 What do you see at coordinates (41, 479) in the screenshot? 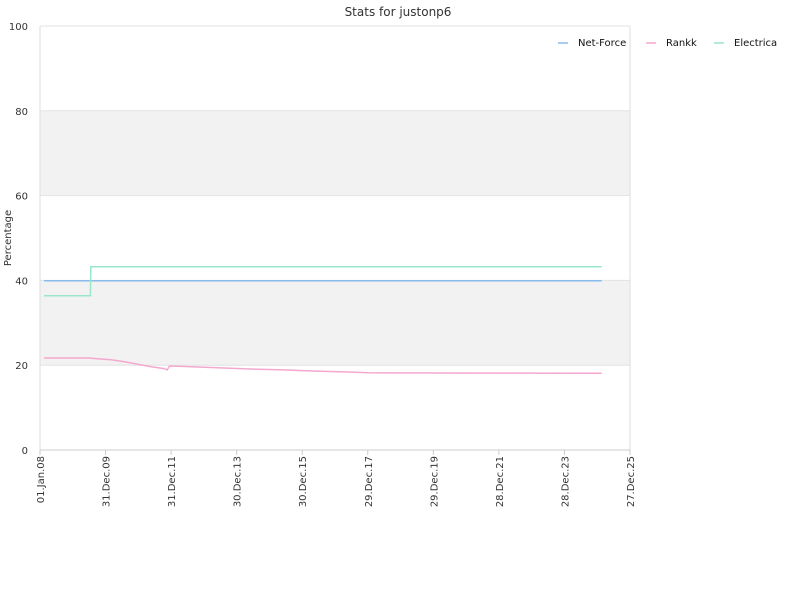
I see `x-tick-label: 01.Jan.08` at bounding box center [41, 479].